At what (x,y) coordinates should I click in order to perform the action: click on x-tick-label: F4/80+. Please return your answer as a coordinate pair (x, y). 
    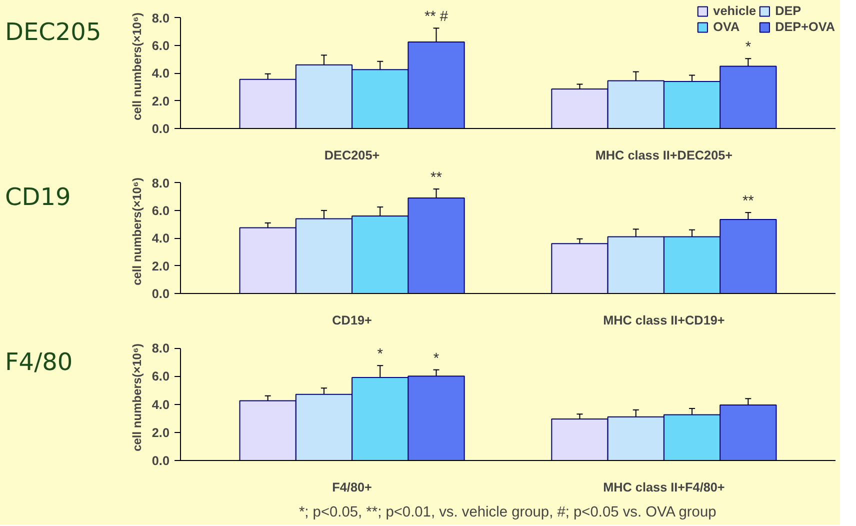
    Looking at the image, I should click on (352, 487).